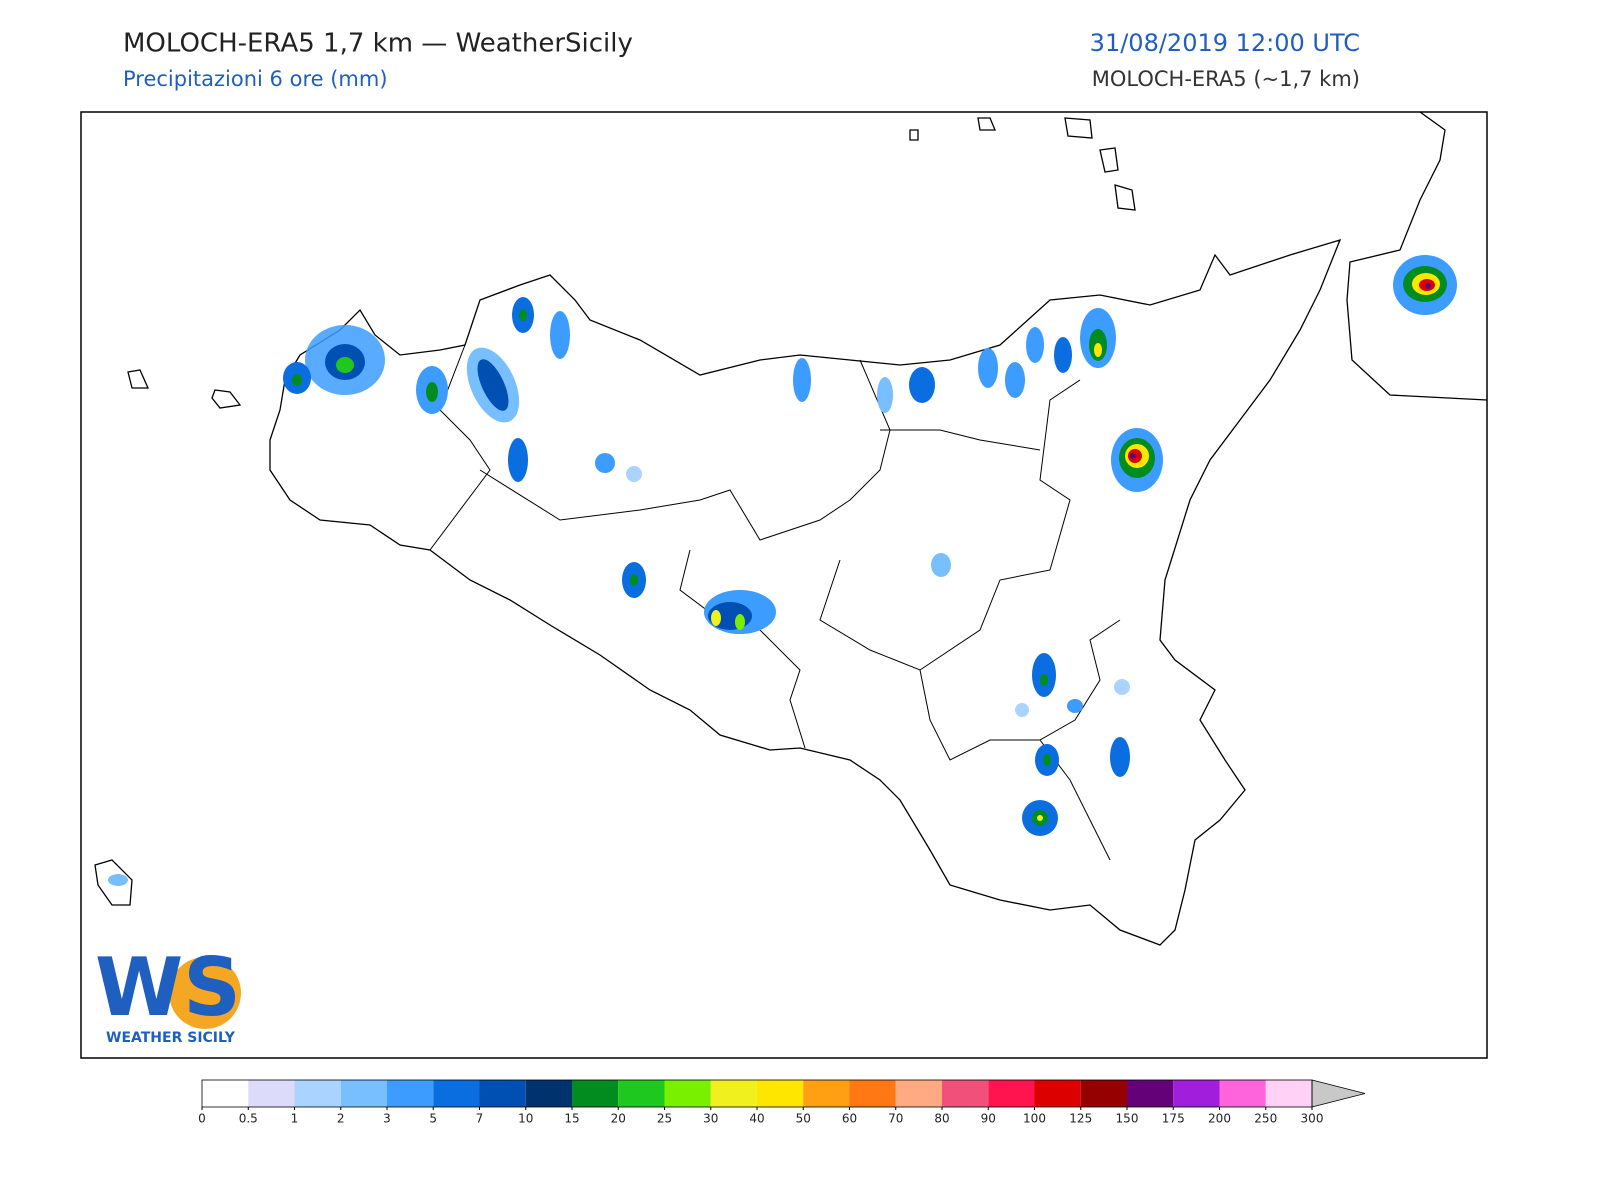  Describe the element at coordinates (803, 1119) in the screenshot. I see `colorbar-tick-label: 50` at that location.